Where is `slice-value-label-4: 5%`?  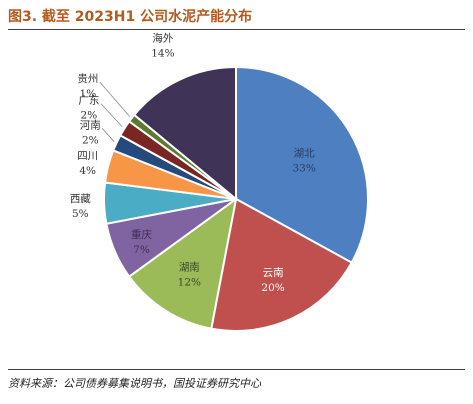
slice-value-label-4: 5% is located at coordinates (80, 214).